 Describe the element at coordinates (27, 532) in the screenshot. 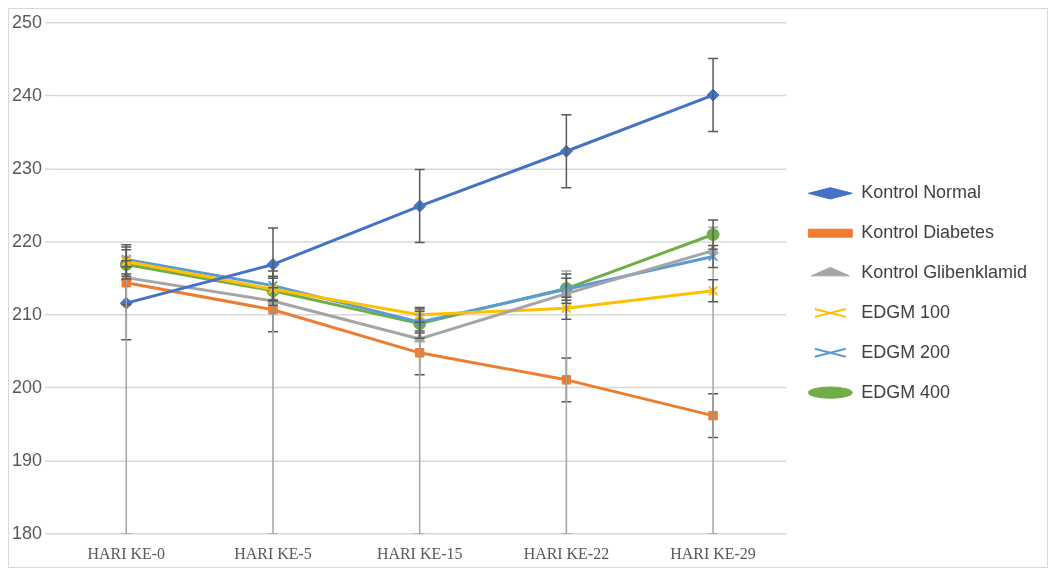

I see `y-tick-label: 180` at that location.